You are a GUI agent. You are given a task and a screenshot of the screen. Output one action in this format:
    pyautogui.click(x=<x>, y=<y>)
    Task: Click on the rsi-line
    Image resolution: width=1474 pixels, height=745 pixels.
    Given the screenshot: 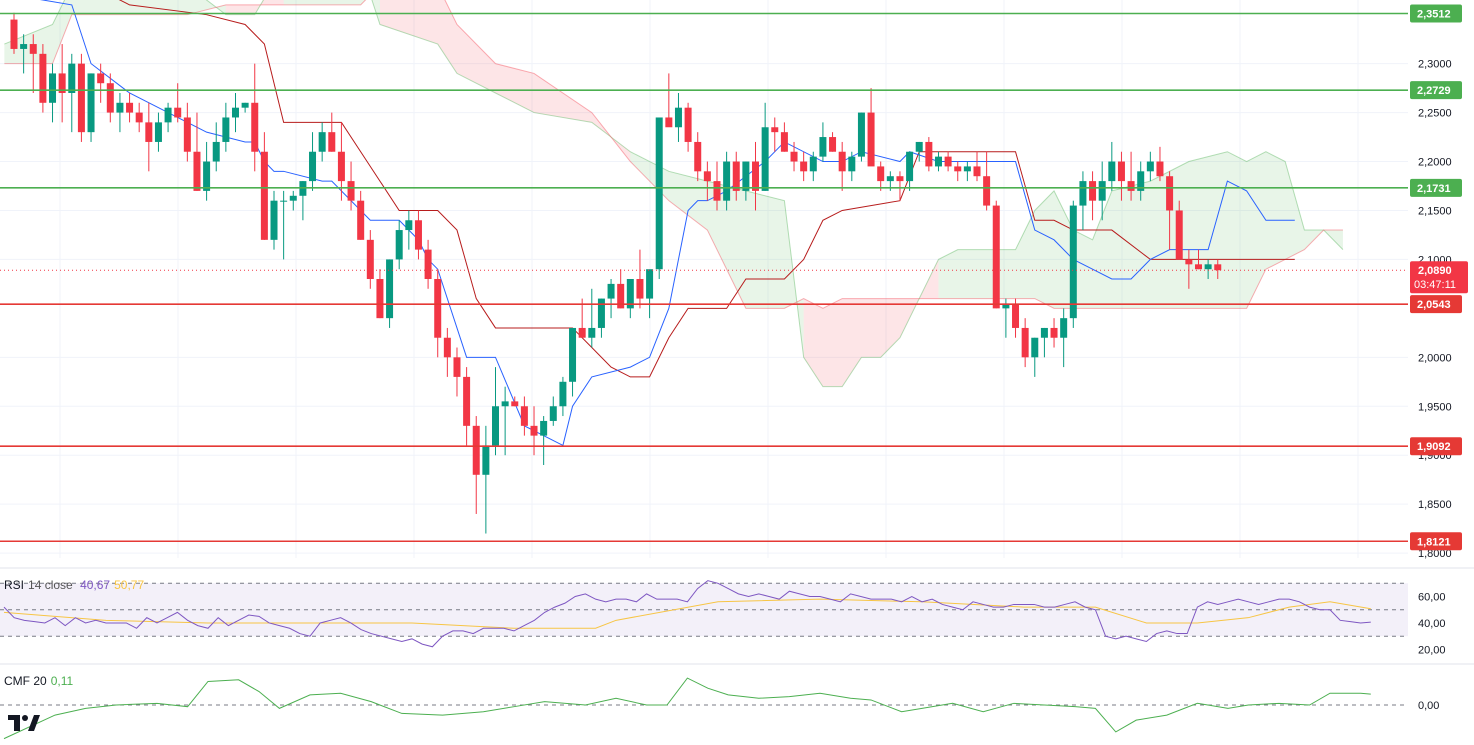 What is the action you would take?
    pyautogui.click(x=687, y=614)
    